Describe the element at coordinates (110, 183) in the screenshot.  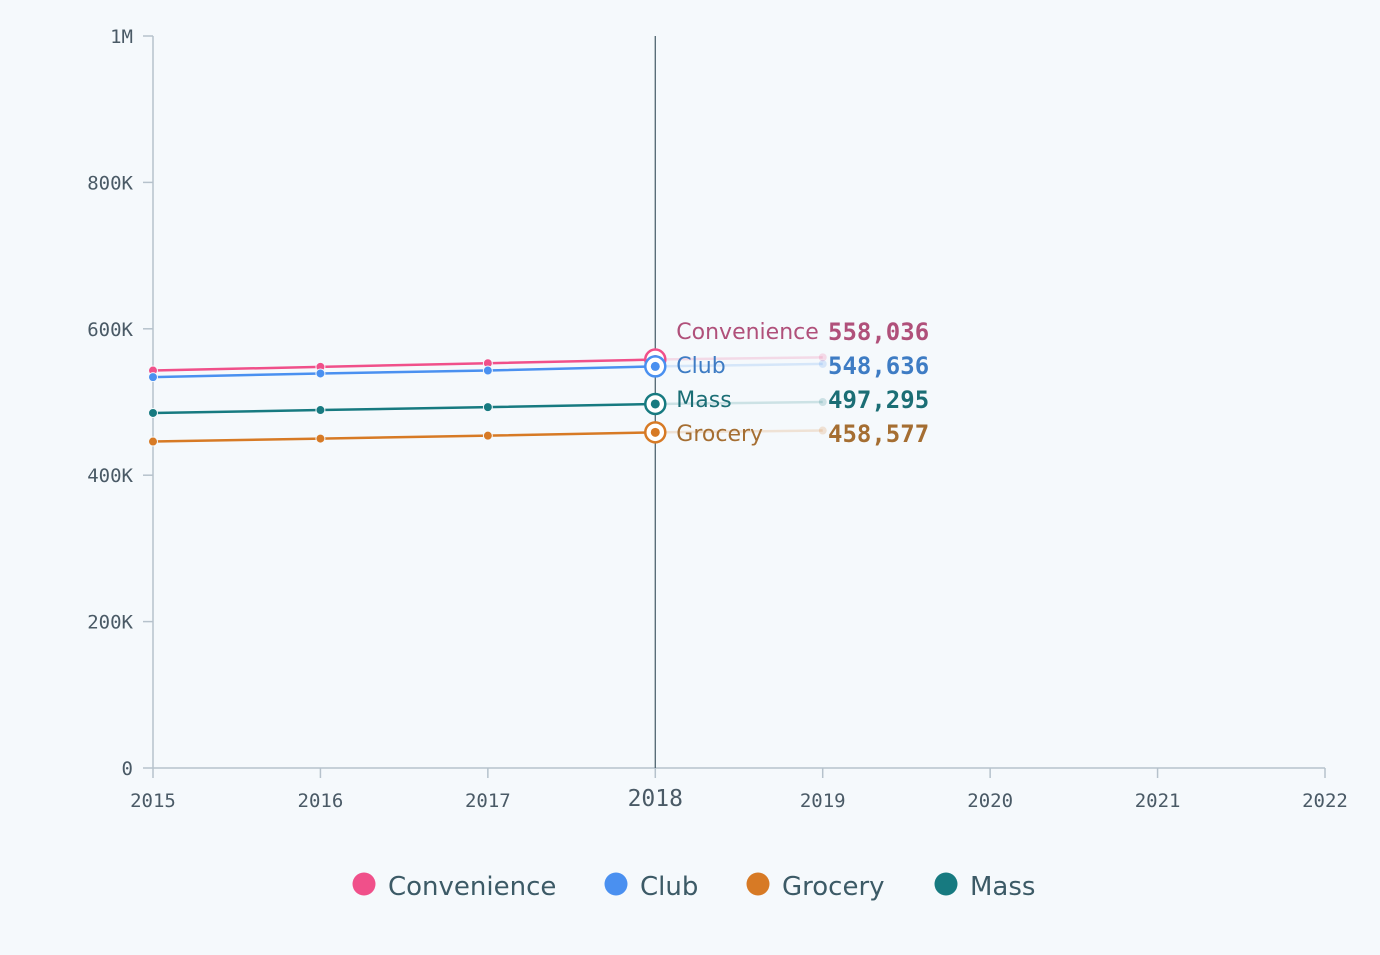
I see `y-tick-label: 800K` at that location.